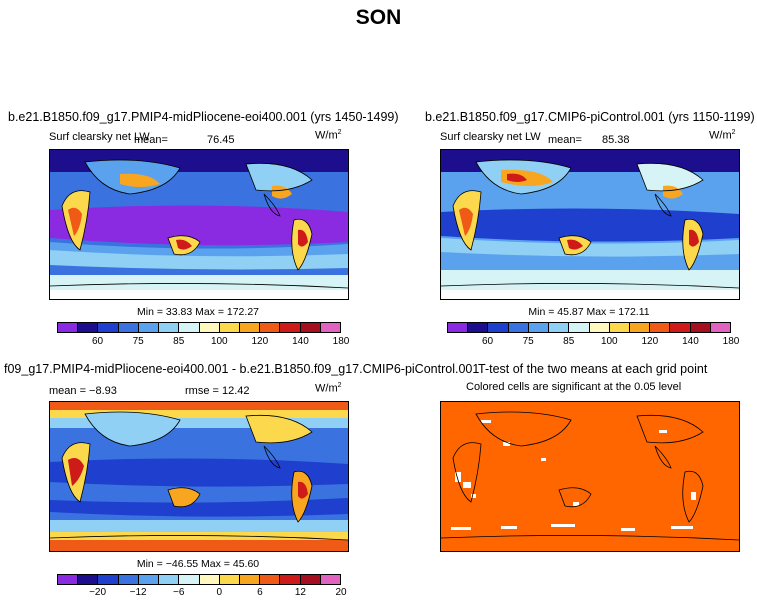  I want to click on top-left-mean-value: 76.45, so click(221, 140).